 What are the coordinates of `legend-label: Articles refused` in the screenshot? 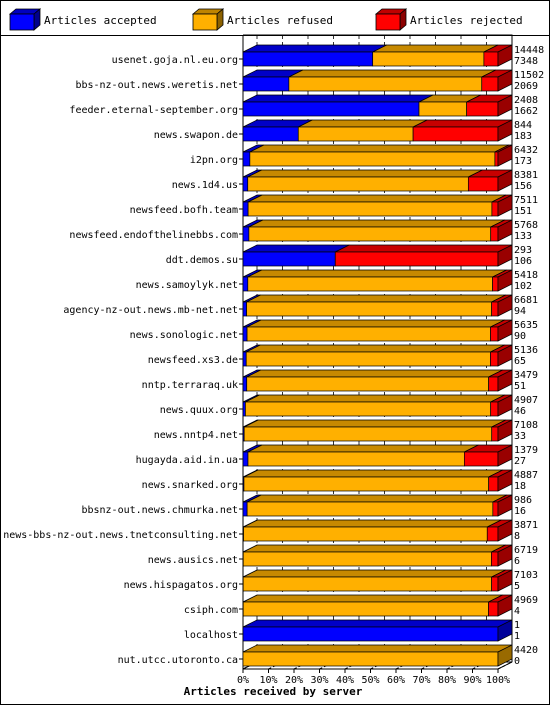 It's located at (280, 20).